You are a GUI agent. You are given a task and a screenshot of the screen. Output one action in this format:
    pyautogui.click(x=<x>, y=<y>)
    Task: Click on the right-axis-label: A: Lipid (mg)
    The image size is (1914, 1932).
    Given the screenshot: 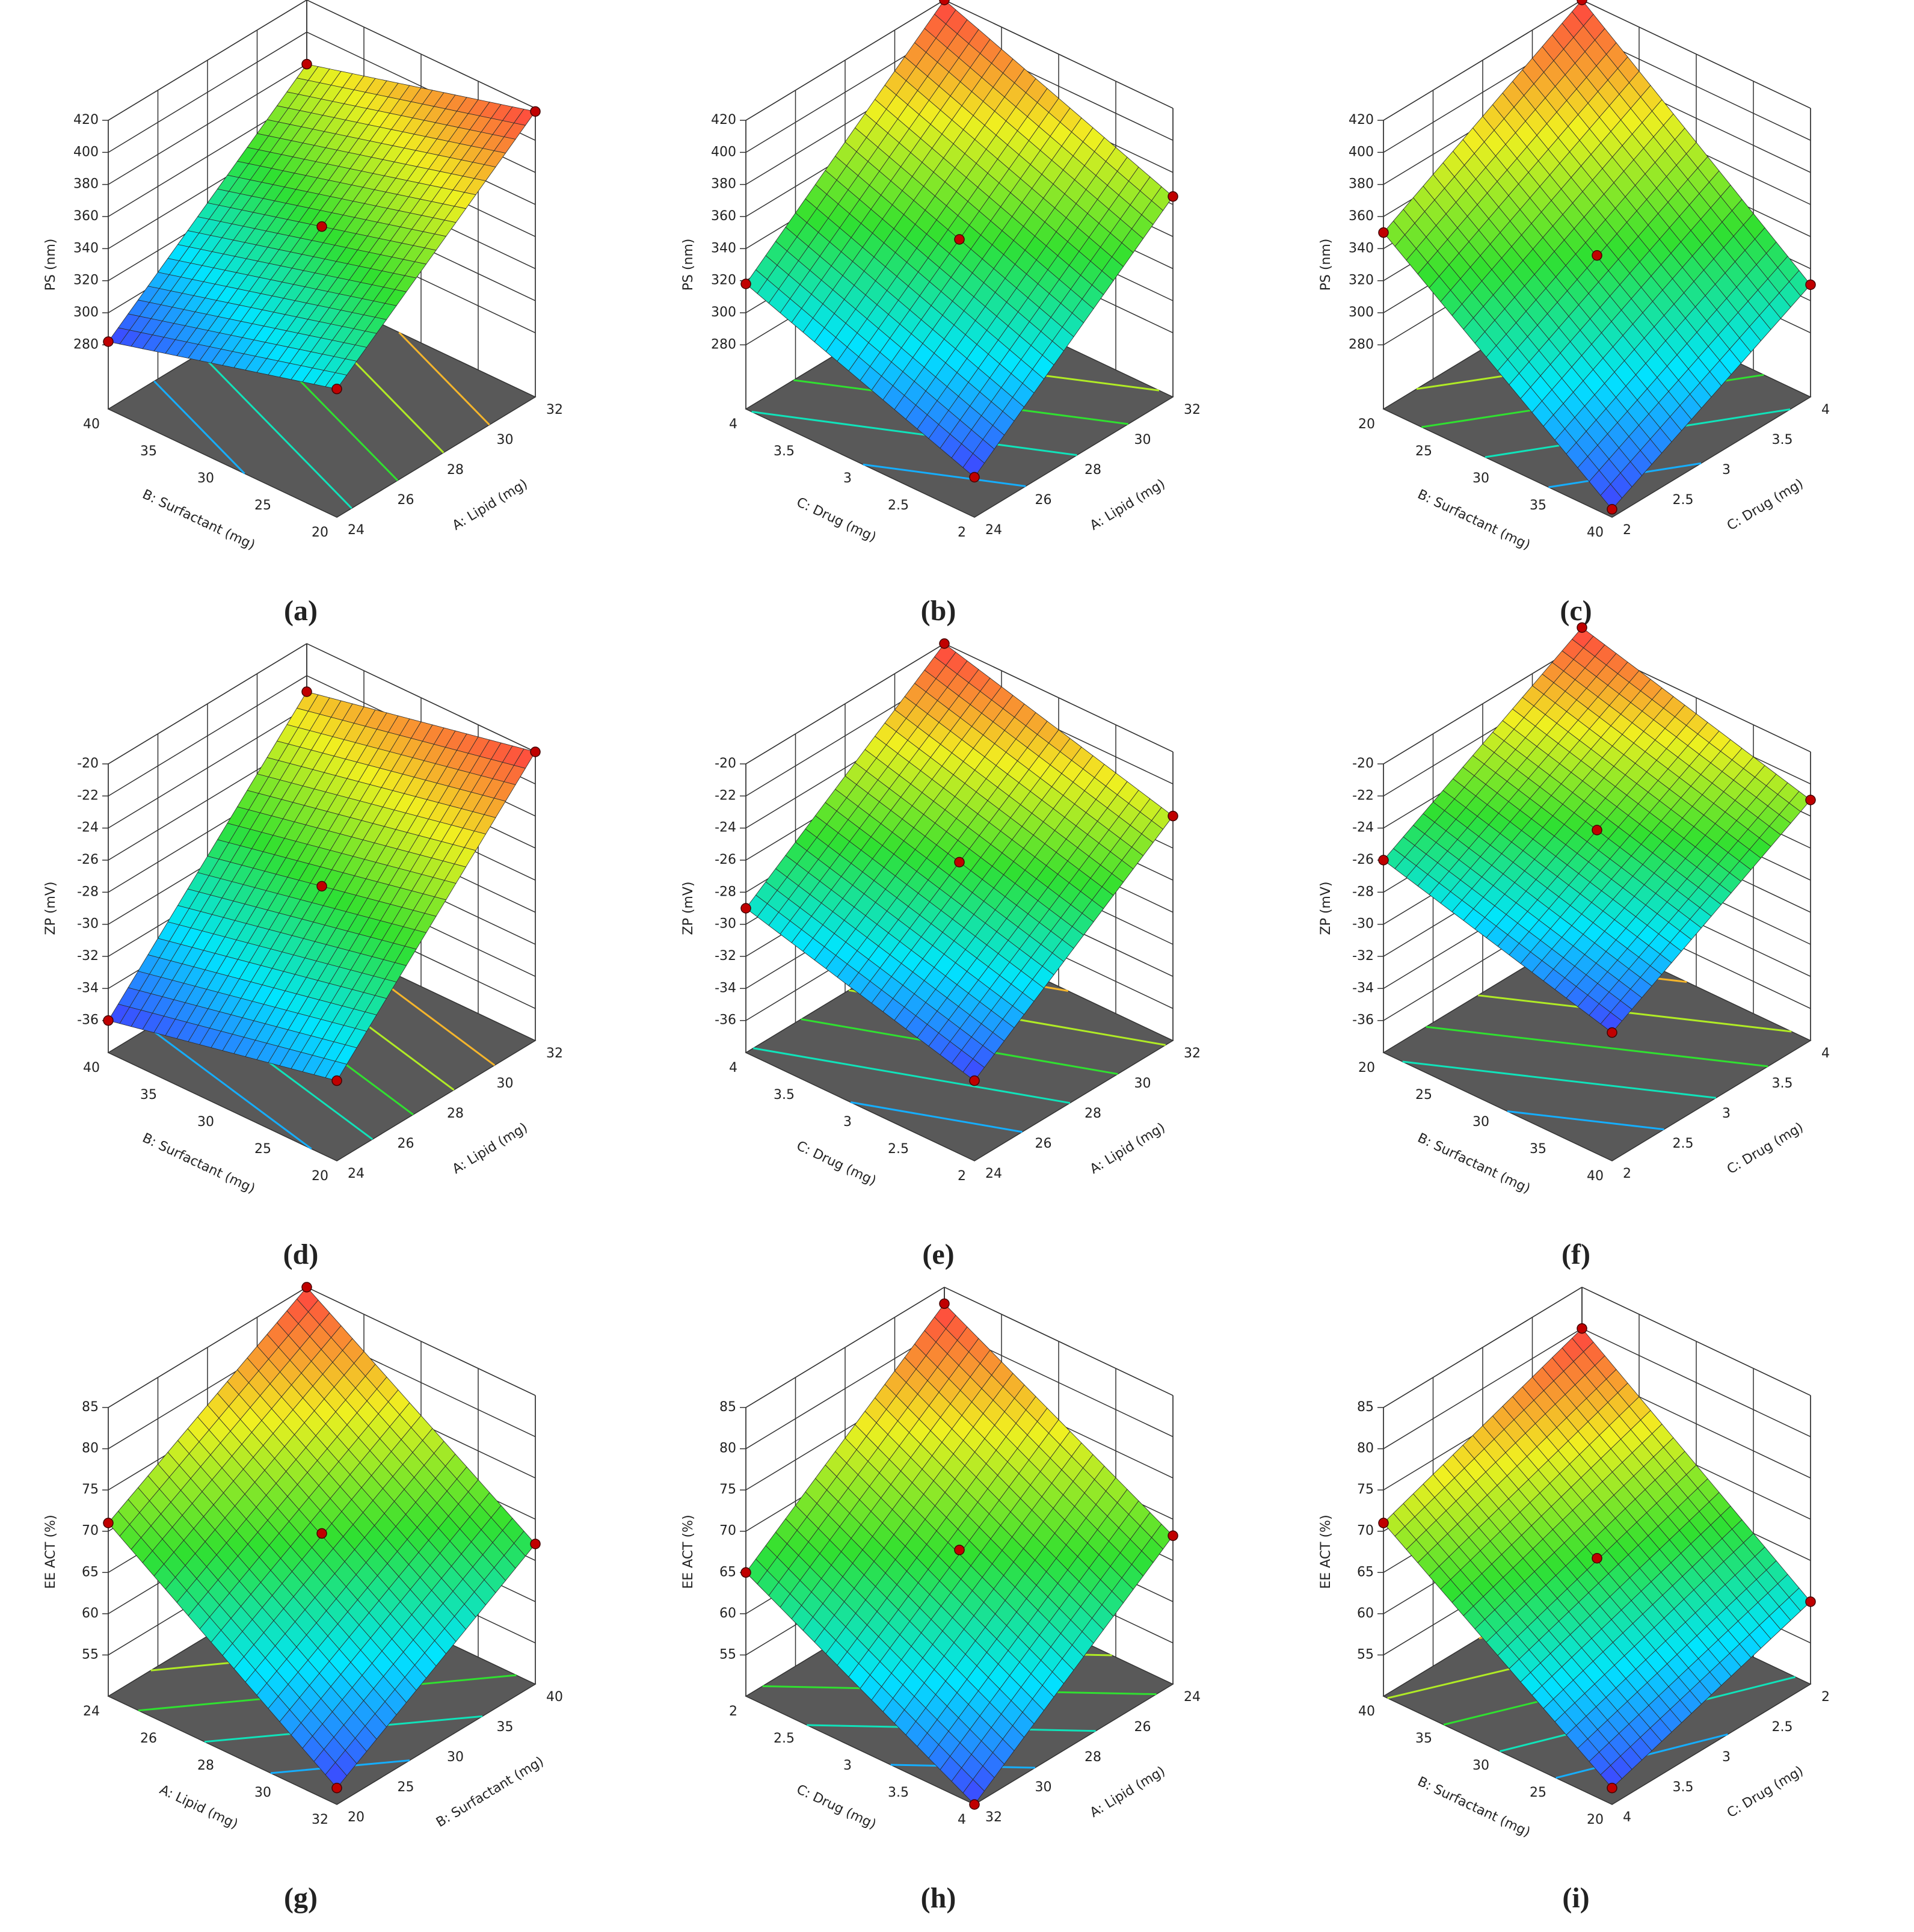 What is the action you would take?
    pyautogui.click(x=1128, y=504)
    